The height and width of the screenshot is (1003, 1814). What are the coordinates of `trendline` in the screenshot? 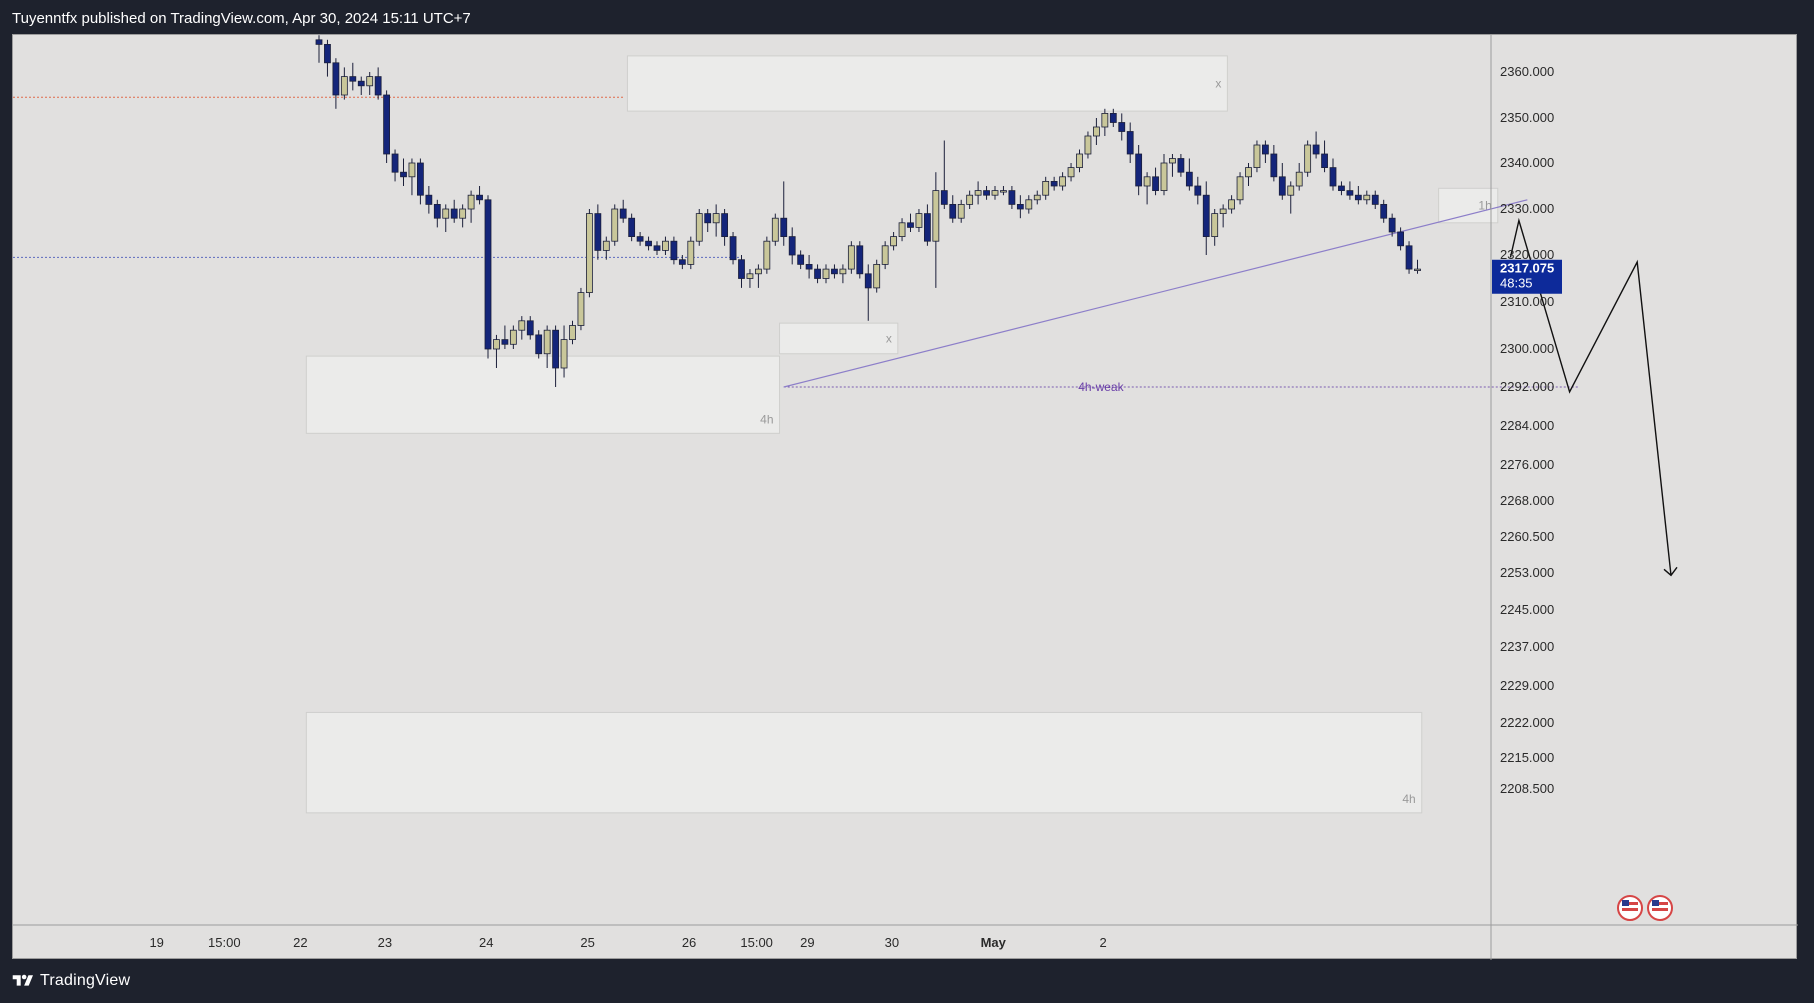 It's located at (1155, 293).